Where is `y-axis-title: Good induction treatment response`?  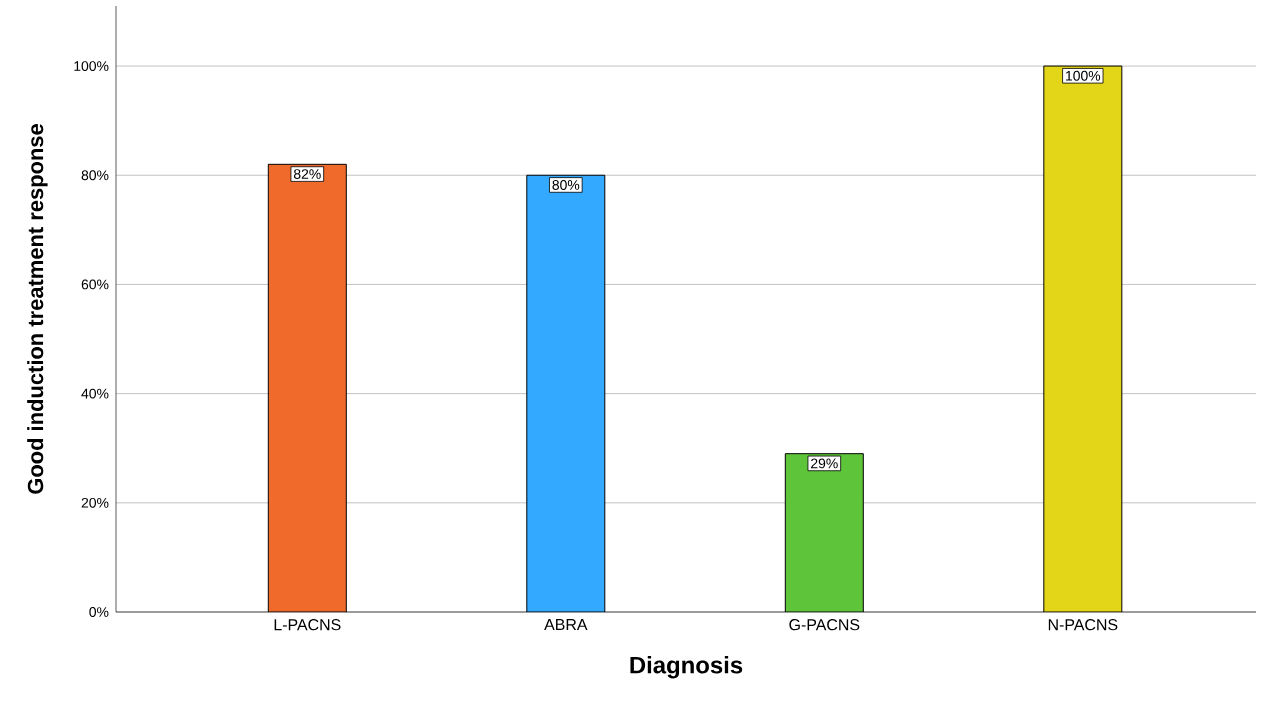
y-axis-title: Good induction treatment response is located at coordinates (37, 309).